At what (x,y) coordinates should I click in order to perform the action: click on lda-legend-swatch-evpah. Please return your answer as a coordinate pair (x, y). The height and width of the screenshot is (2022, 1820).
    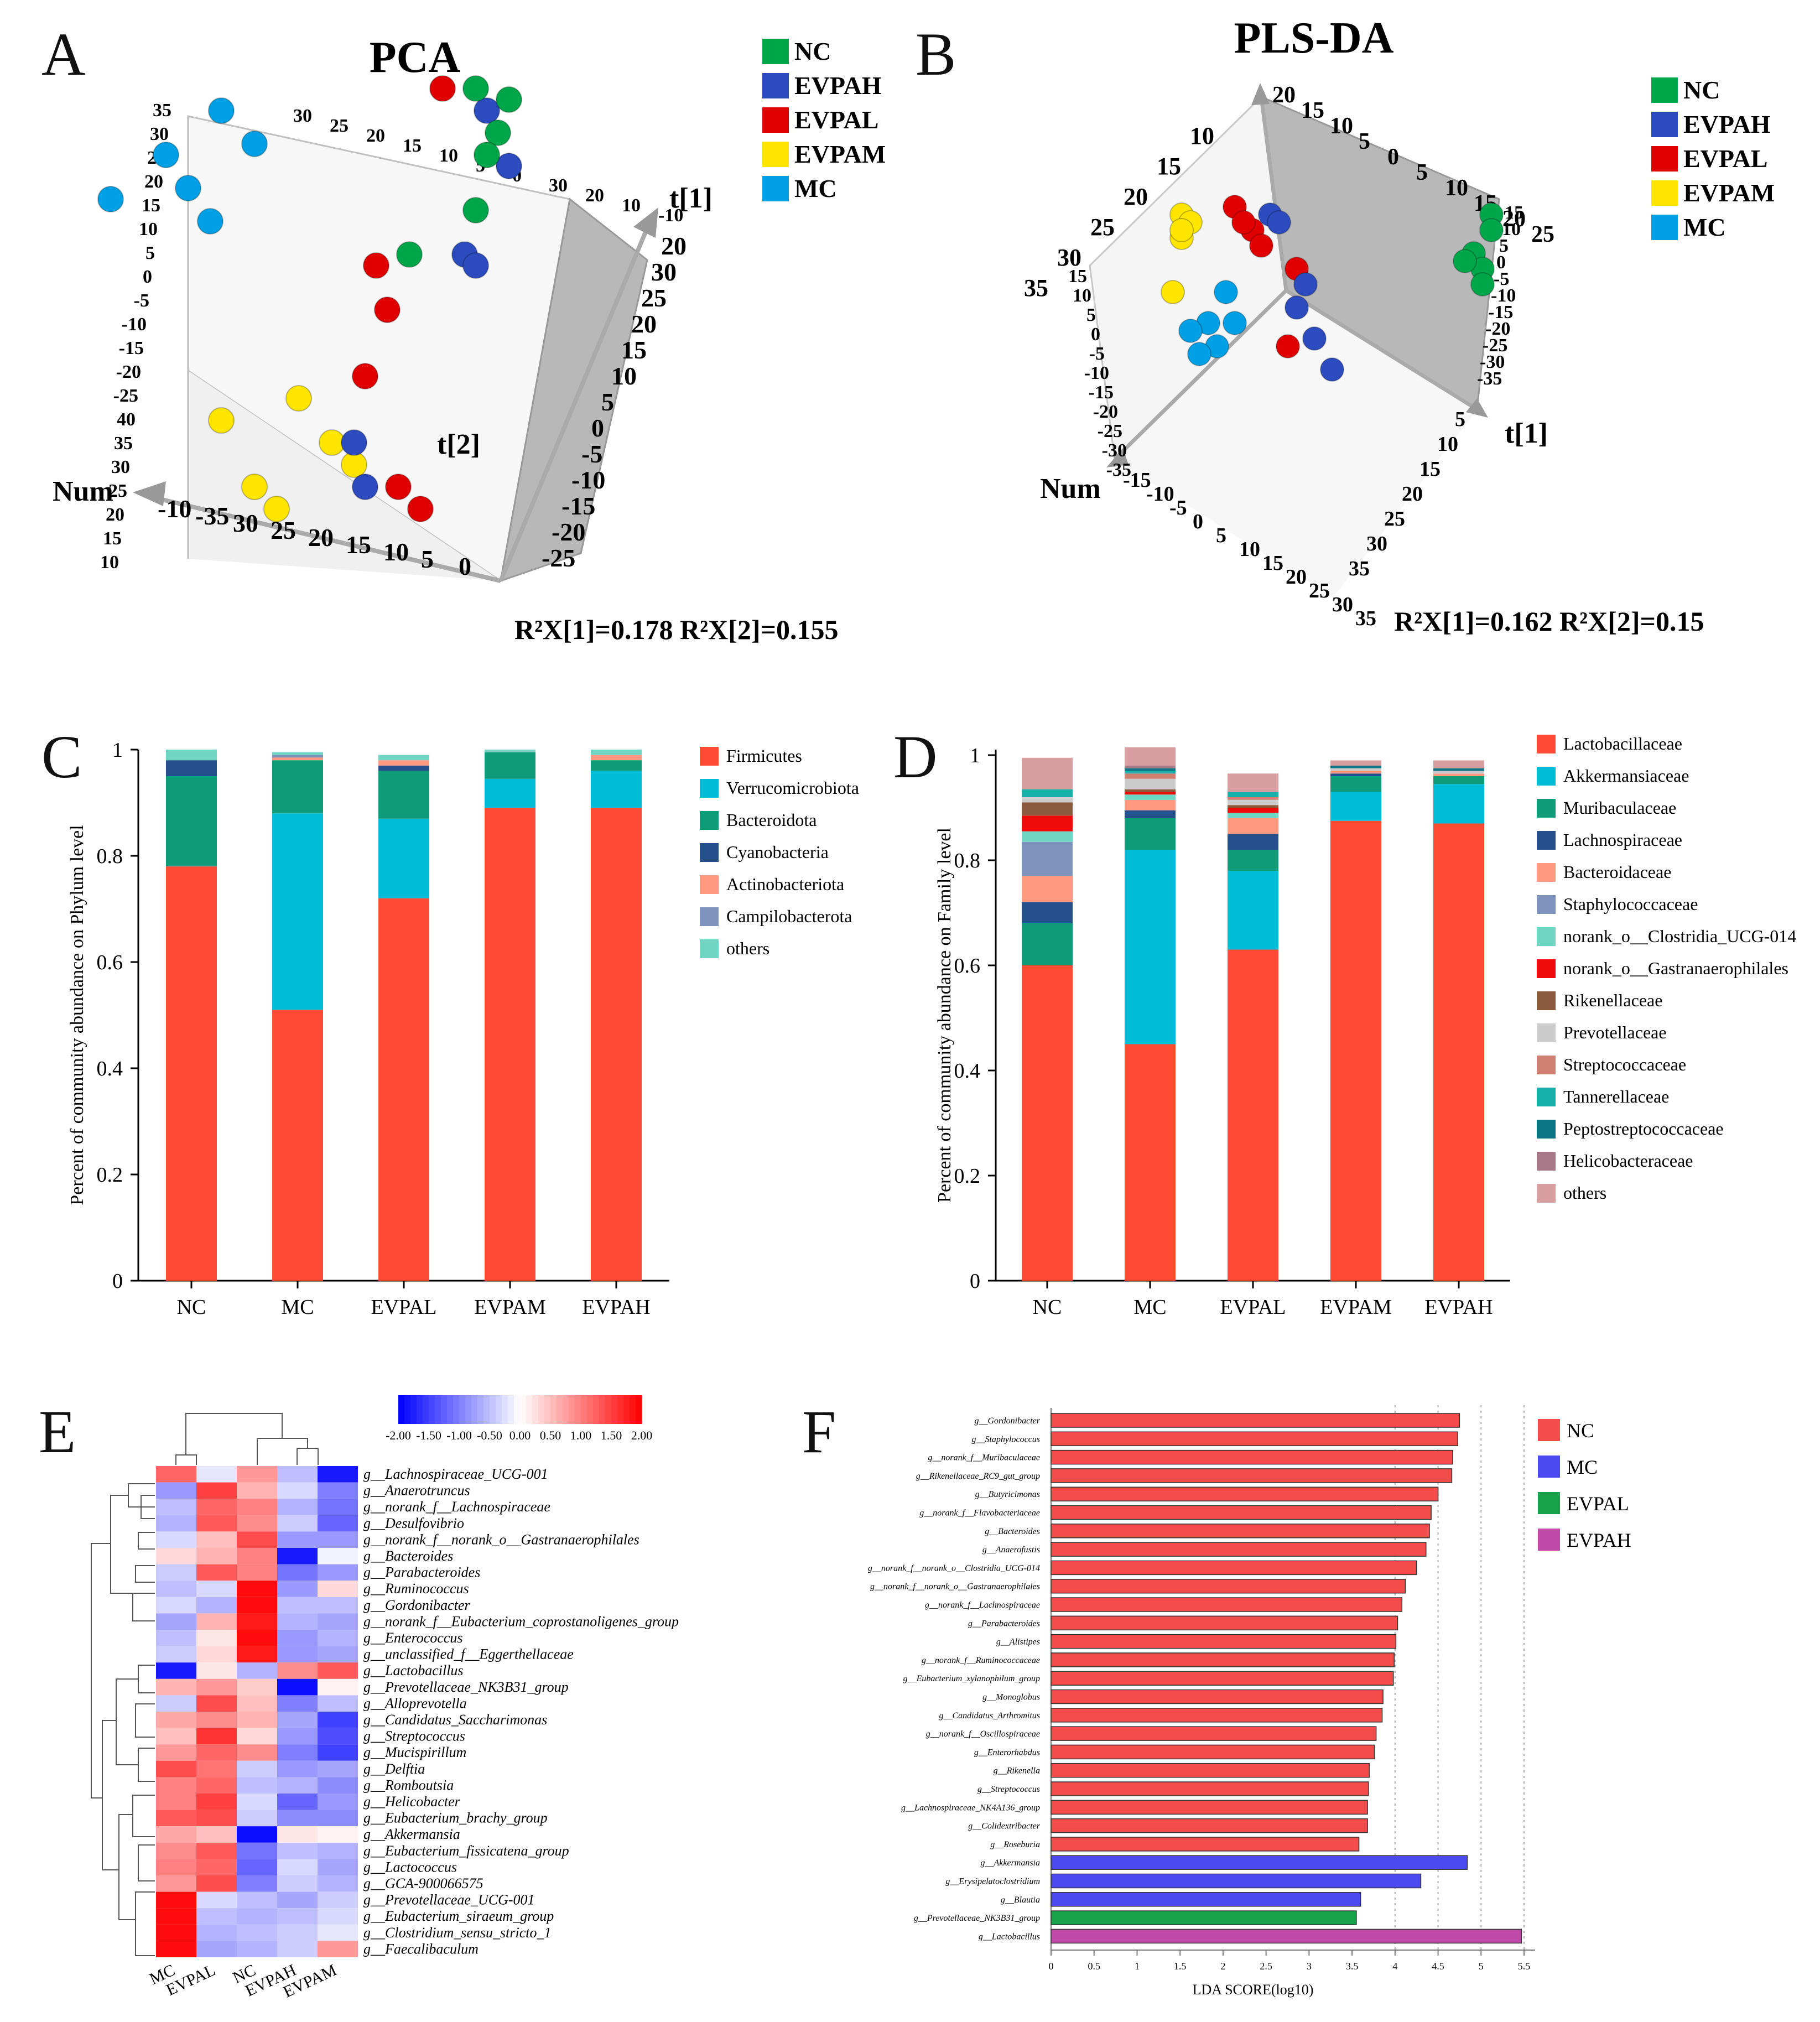
    Looking at the image, I should click on (1549, 1540).